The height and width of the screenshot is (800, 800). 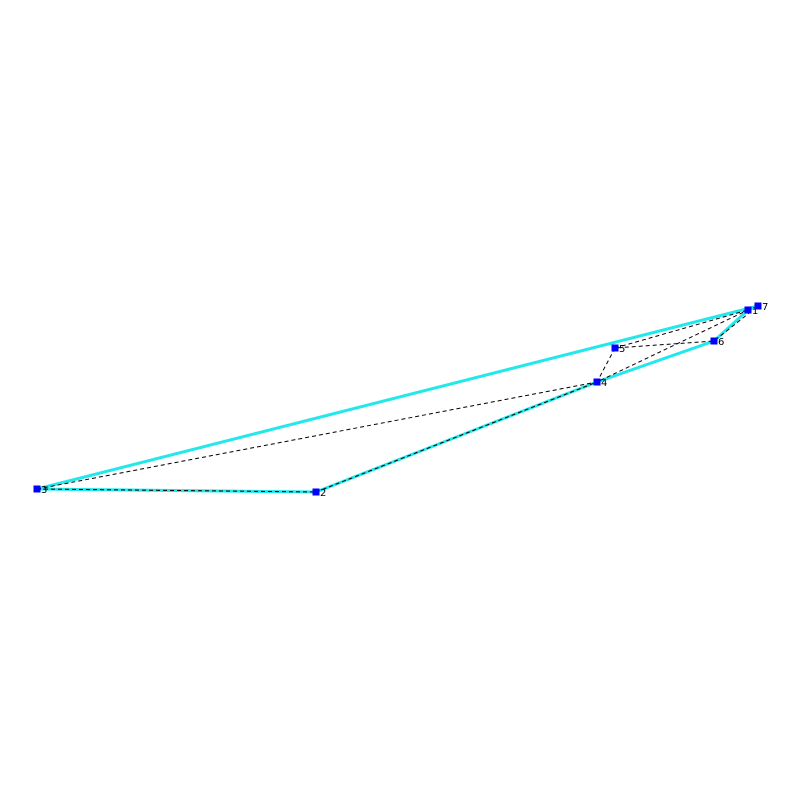 What do you see at coordinates (323, 493) in the screenshot?
I see `node-label: 2` at bounding box center [323, 493].